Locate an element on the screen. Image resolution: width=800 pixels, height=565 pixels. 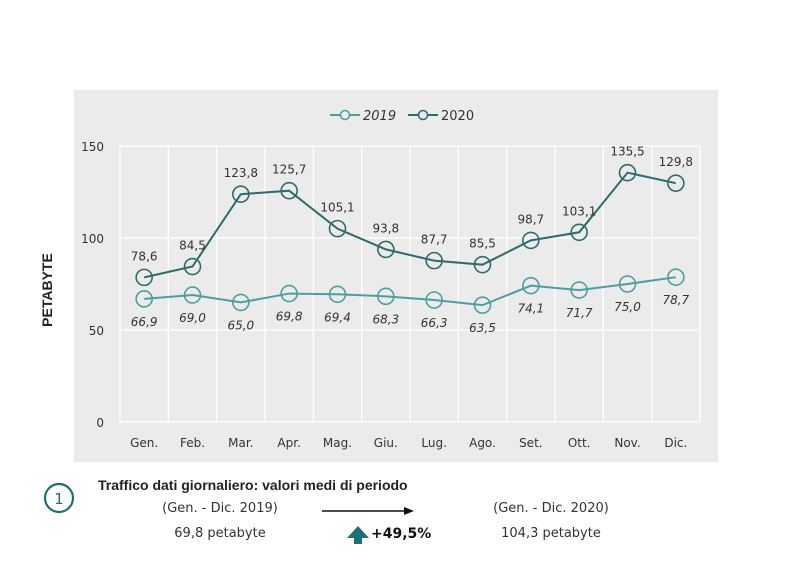
x-tick-label: Dic. is located at coordinates (675, 443).